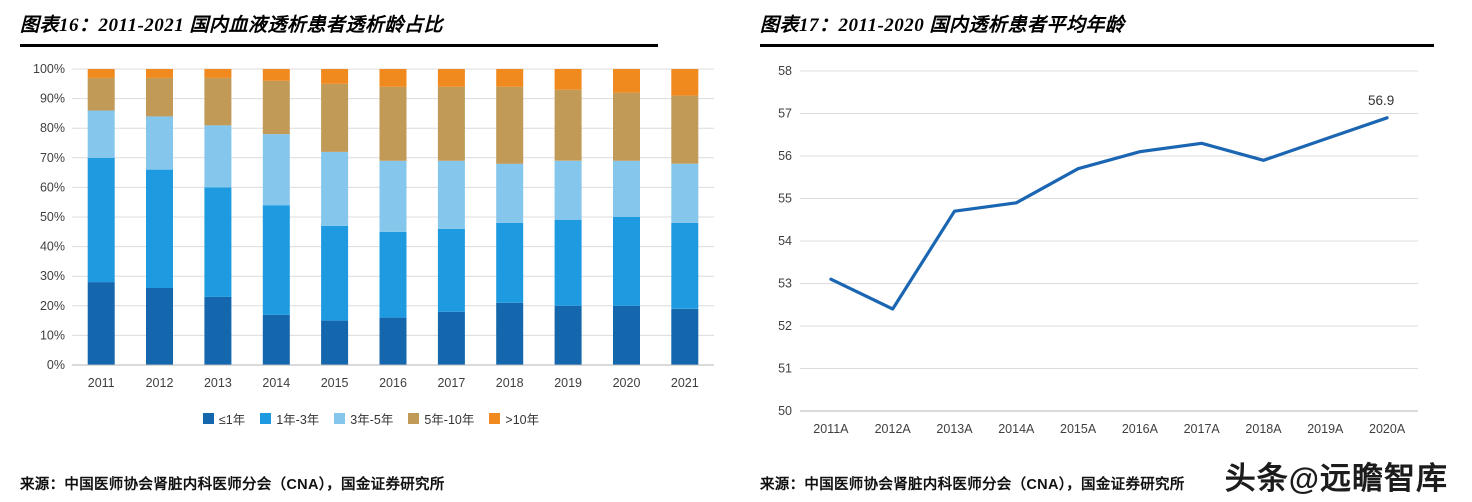 This screenshot has height=502, width=1472. I want to click on x-tick-label: 2020A, so click(1387, 429).